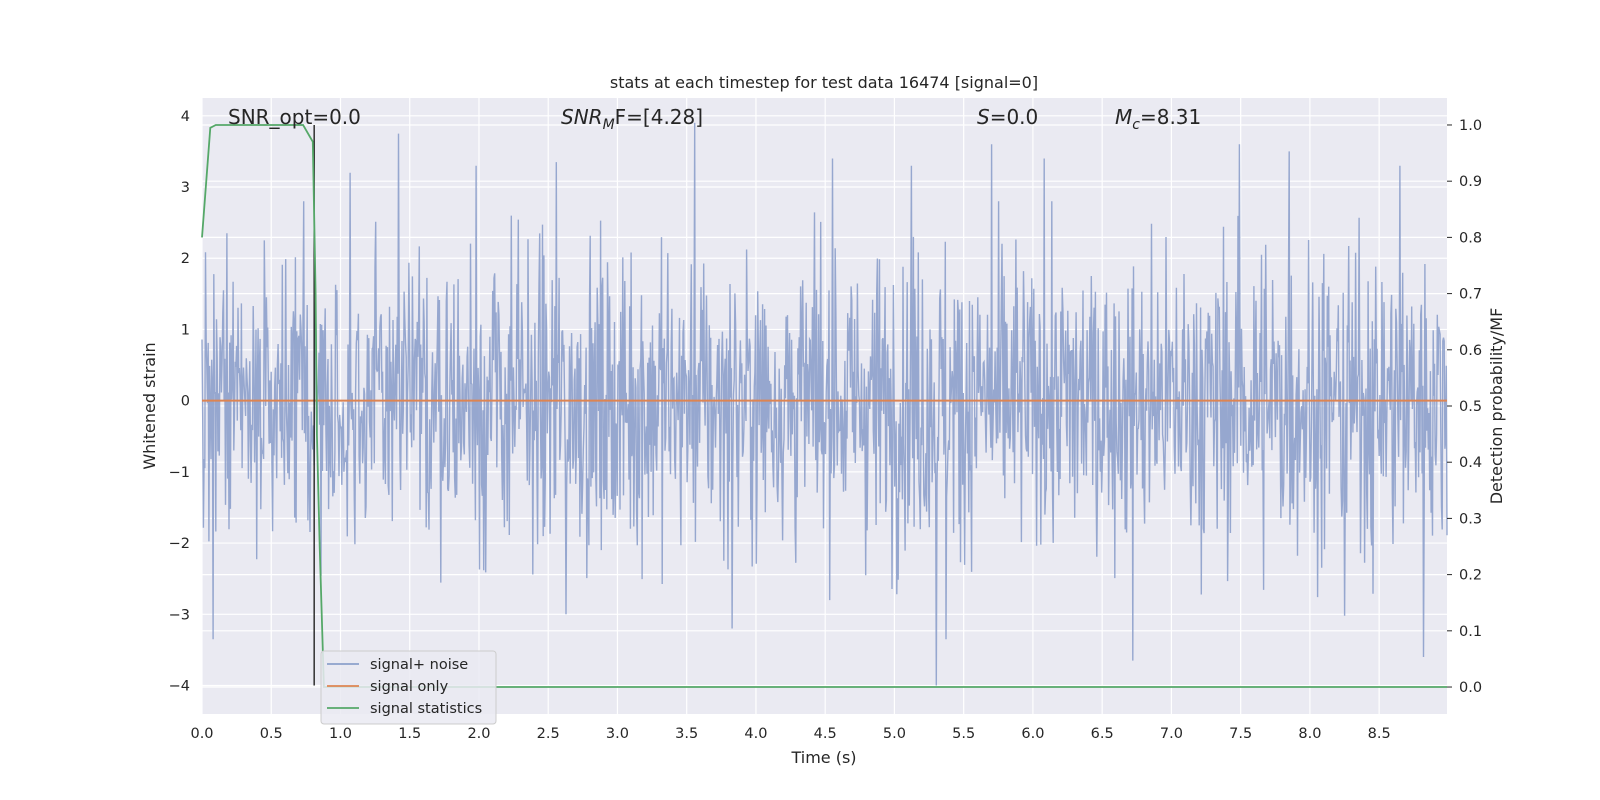  Describe the element at coordinates (755, 734) in the screenshot. I see `x-tick-label: 4.0` at that location.